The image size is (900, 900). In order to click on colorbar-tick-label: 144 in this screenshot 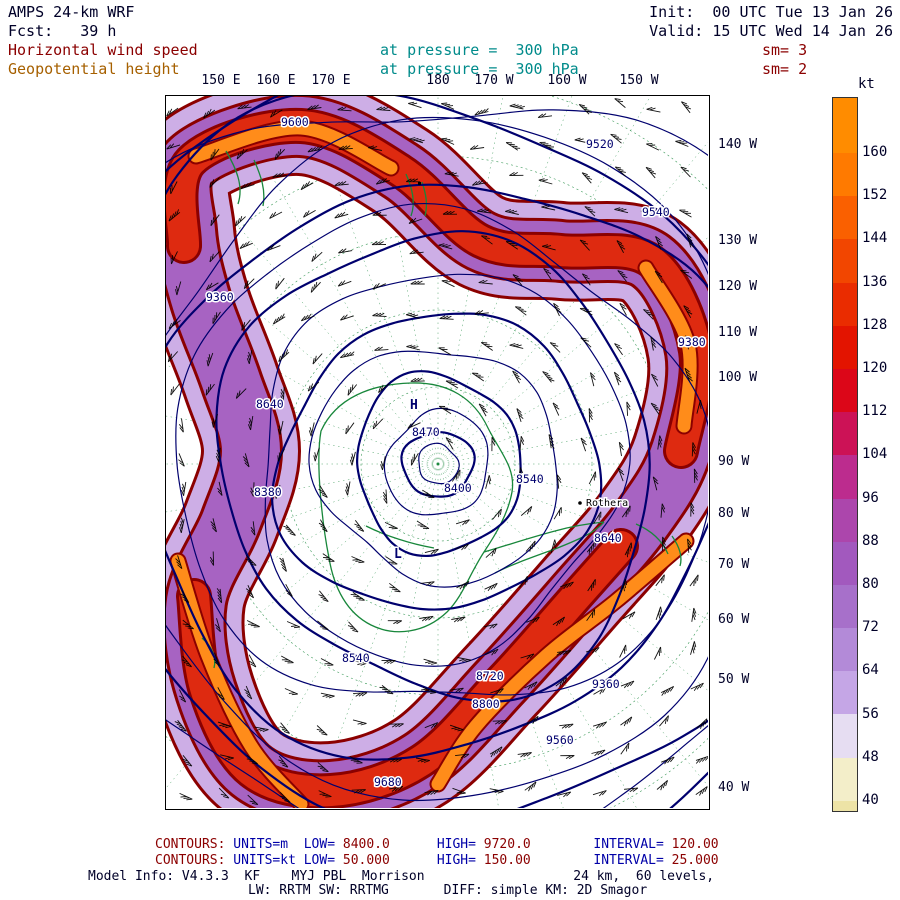, I will do `click(875, 238)`.